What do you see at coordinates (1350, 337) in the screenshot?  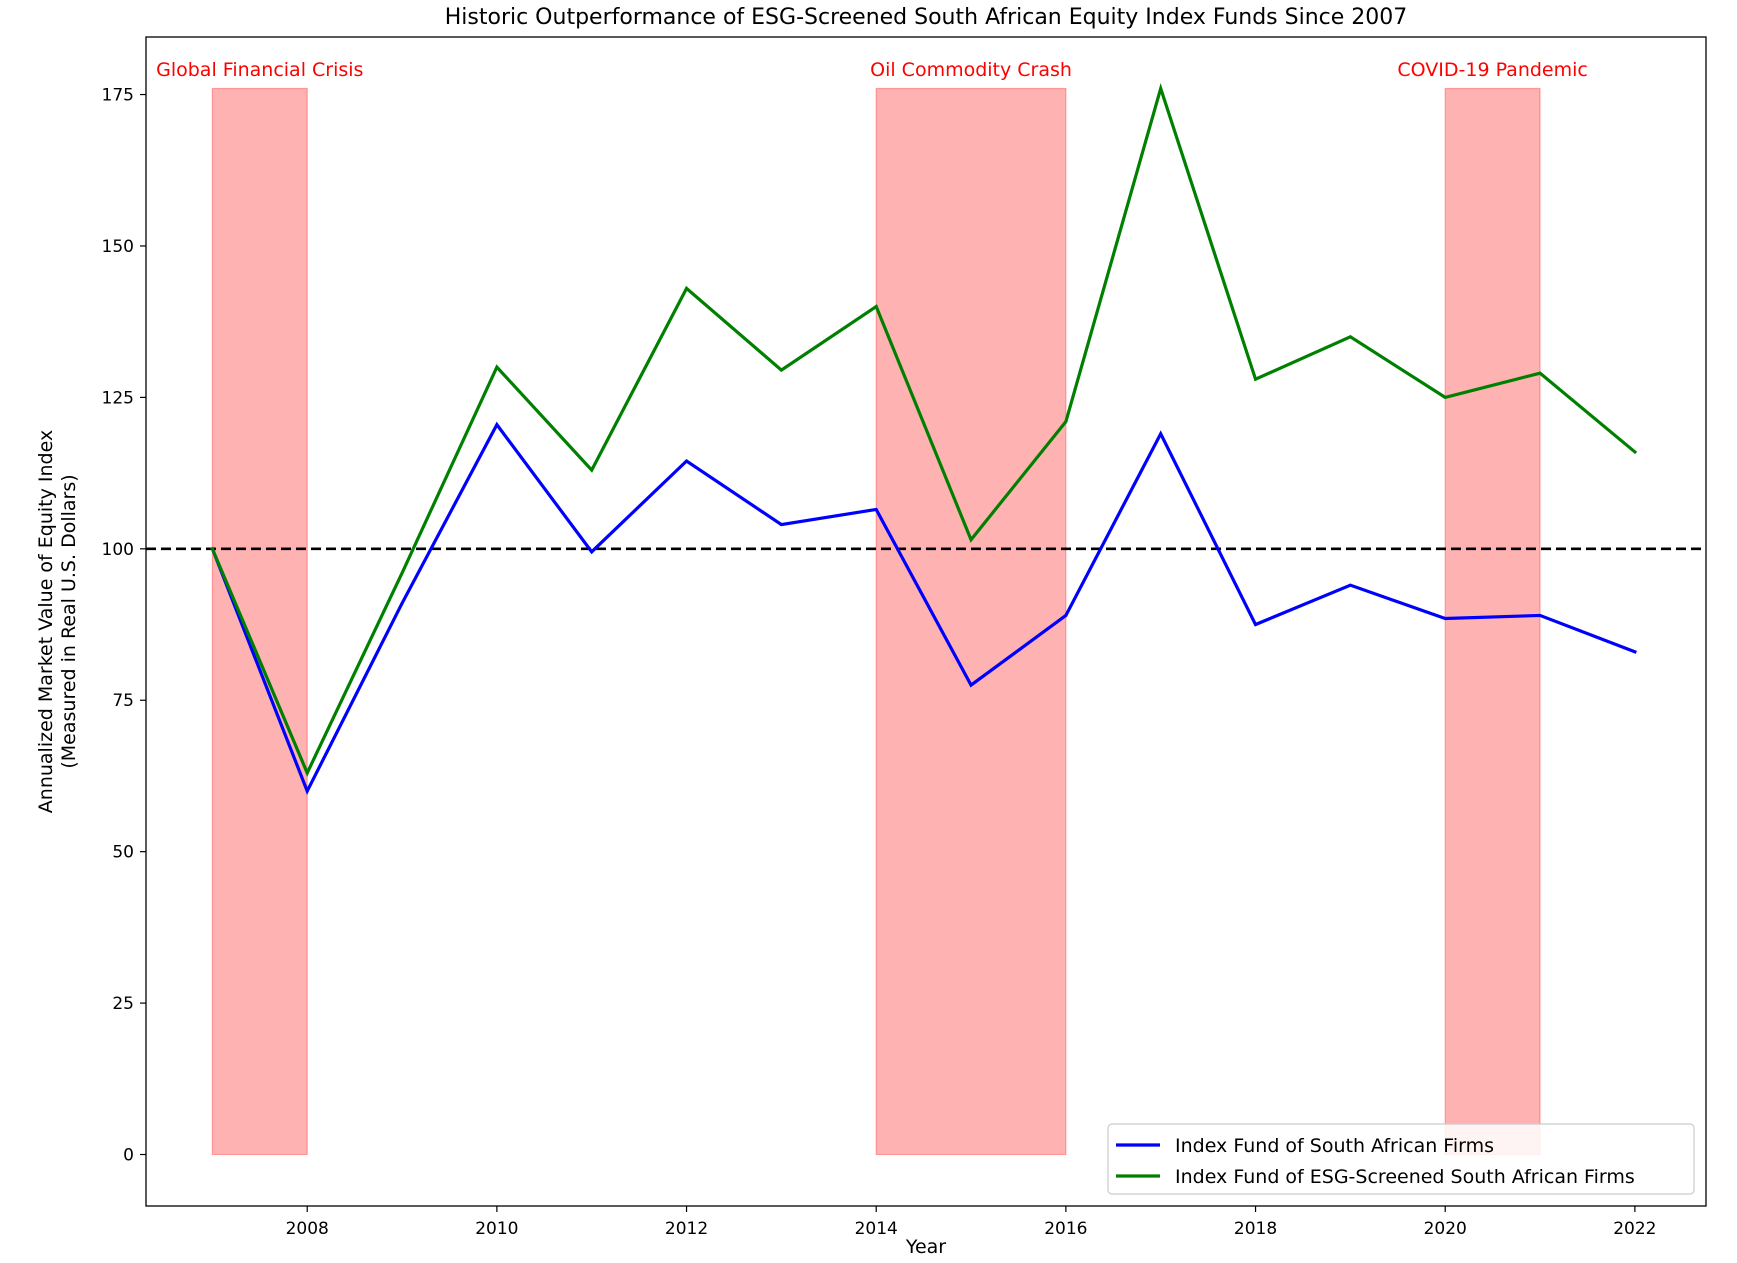 I see `data-point-s2-2019` at bounding box center [1350, 337].